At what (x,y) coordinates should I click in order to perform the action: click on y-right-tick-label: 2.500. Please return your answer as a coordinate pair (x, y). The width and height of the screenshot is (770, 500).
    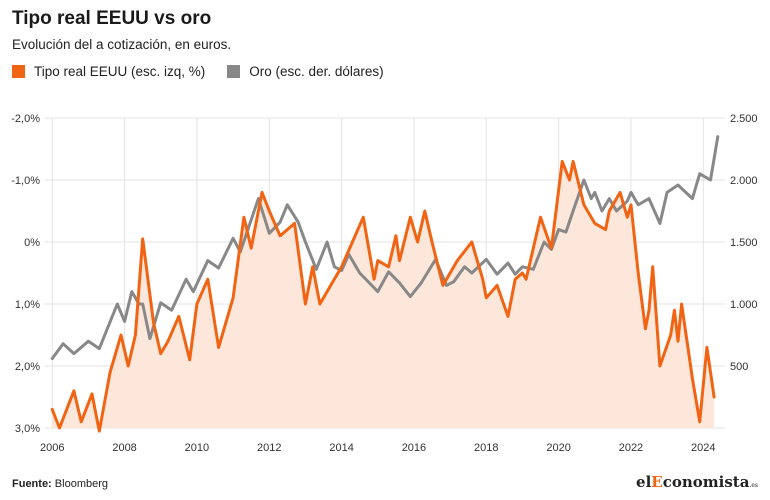
    Looking at the image, I should click on (744, 119).